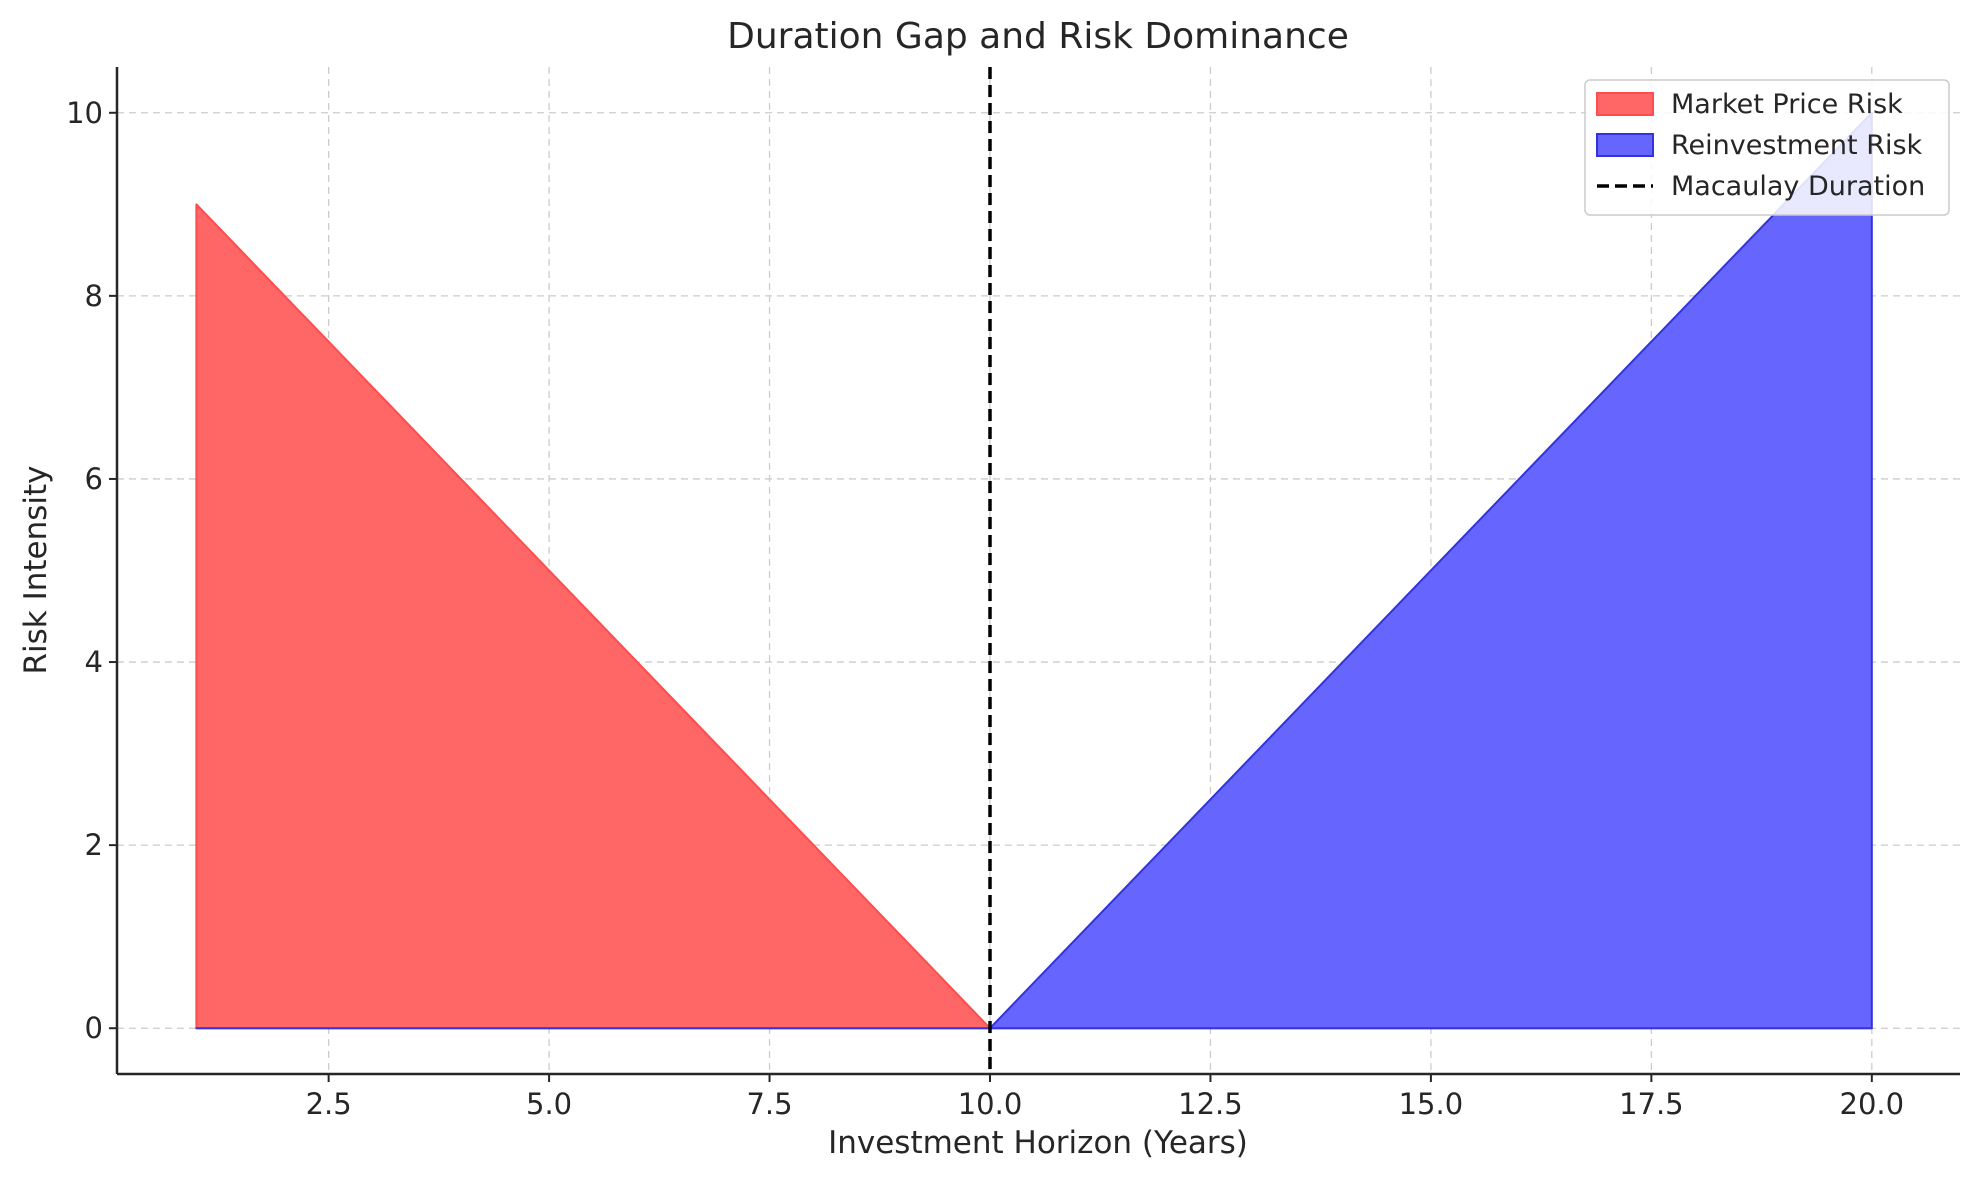 The image size is (1979, 1180). Describe the element at coordinates (1798, 186) in the screenshot. I see `legend-label-2: Macaulay Duration` at that location.